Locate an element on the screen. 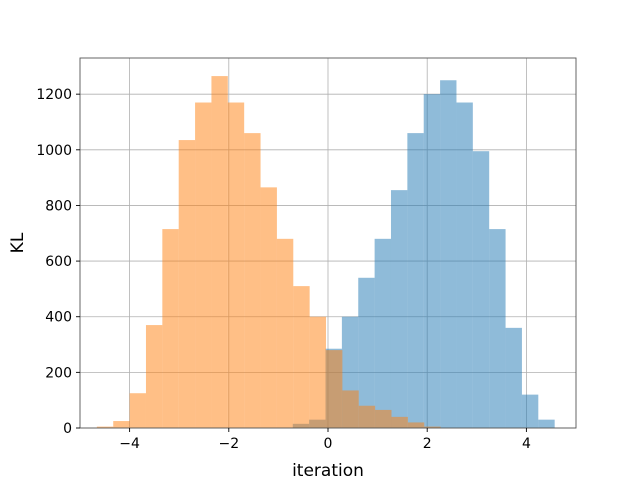  y-tick-label: 1200 is located at coordinates (54, 95).